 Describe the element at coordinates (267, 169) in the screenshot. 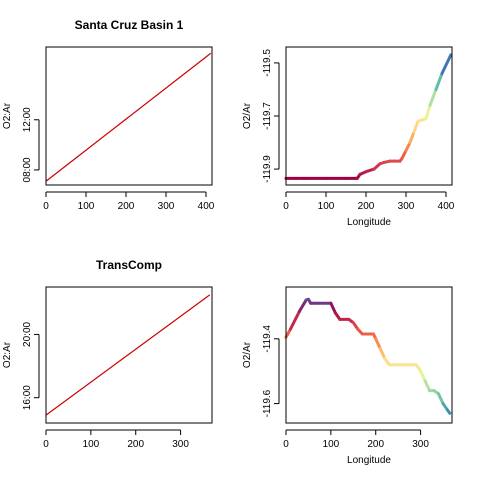

I see `y-tick-label: -119.9` at that location.